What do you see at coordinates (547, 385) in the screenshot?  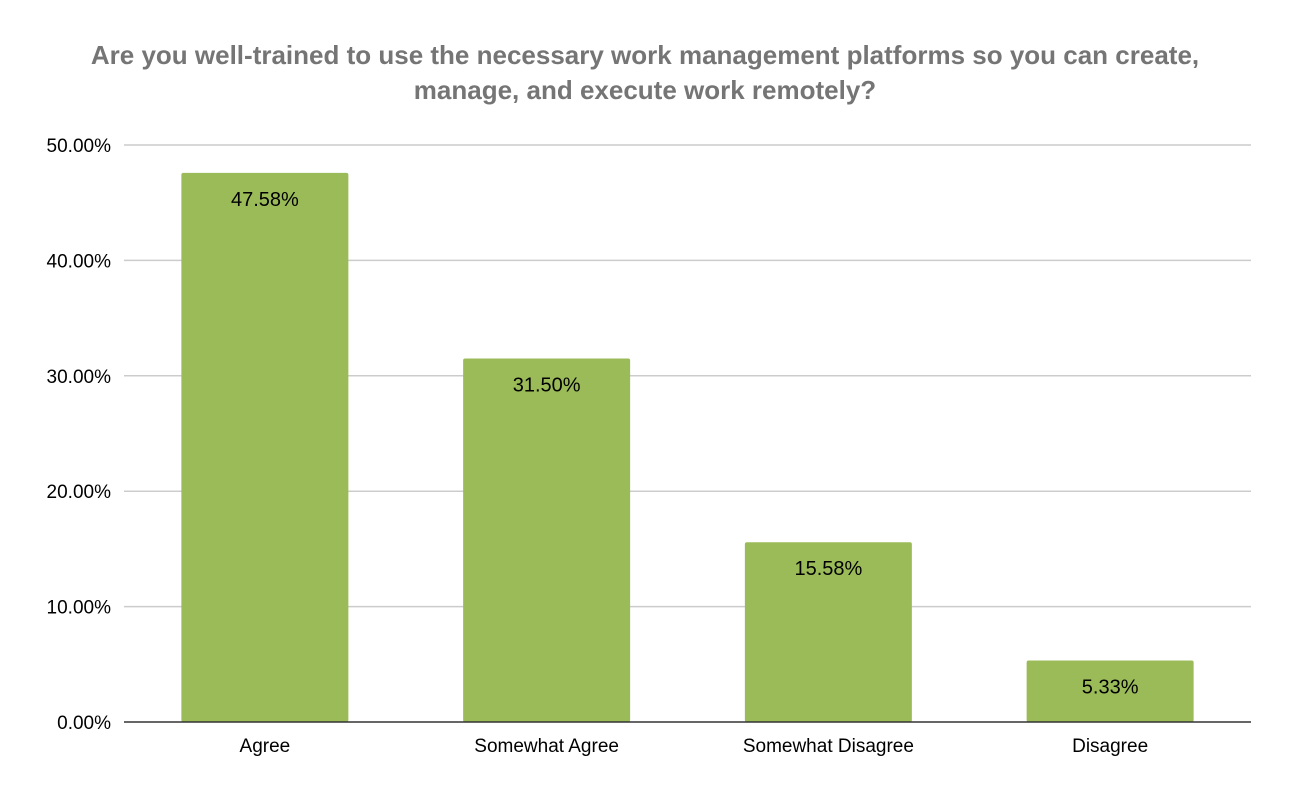 I see `bar-value-label: 31.50%` at bounding box center [547, 385].